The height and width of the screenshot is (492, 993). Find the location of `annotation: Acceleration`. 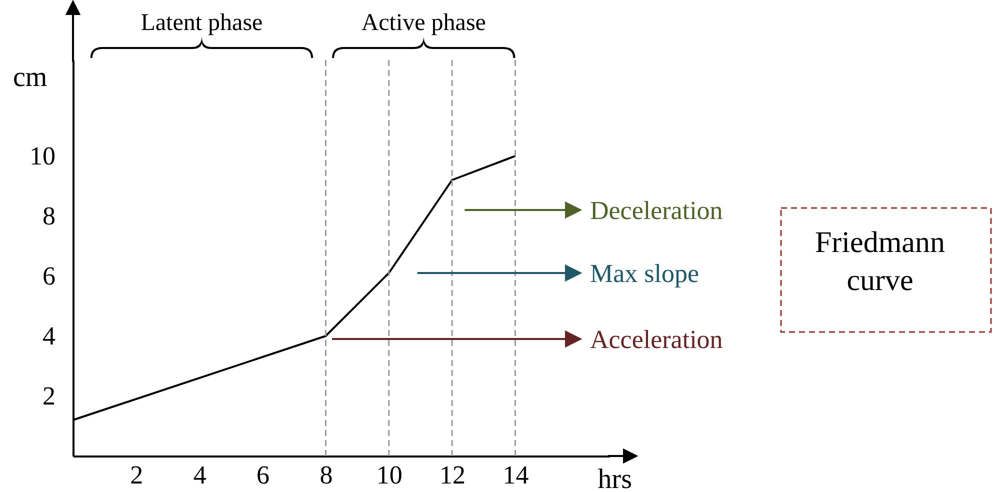

annotation: Acceleration is located at coordinates (656, 339).